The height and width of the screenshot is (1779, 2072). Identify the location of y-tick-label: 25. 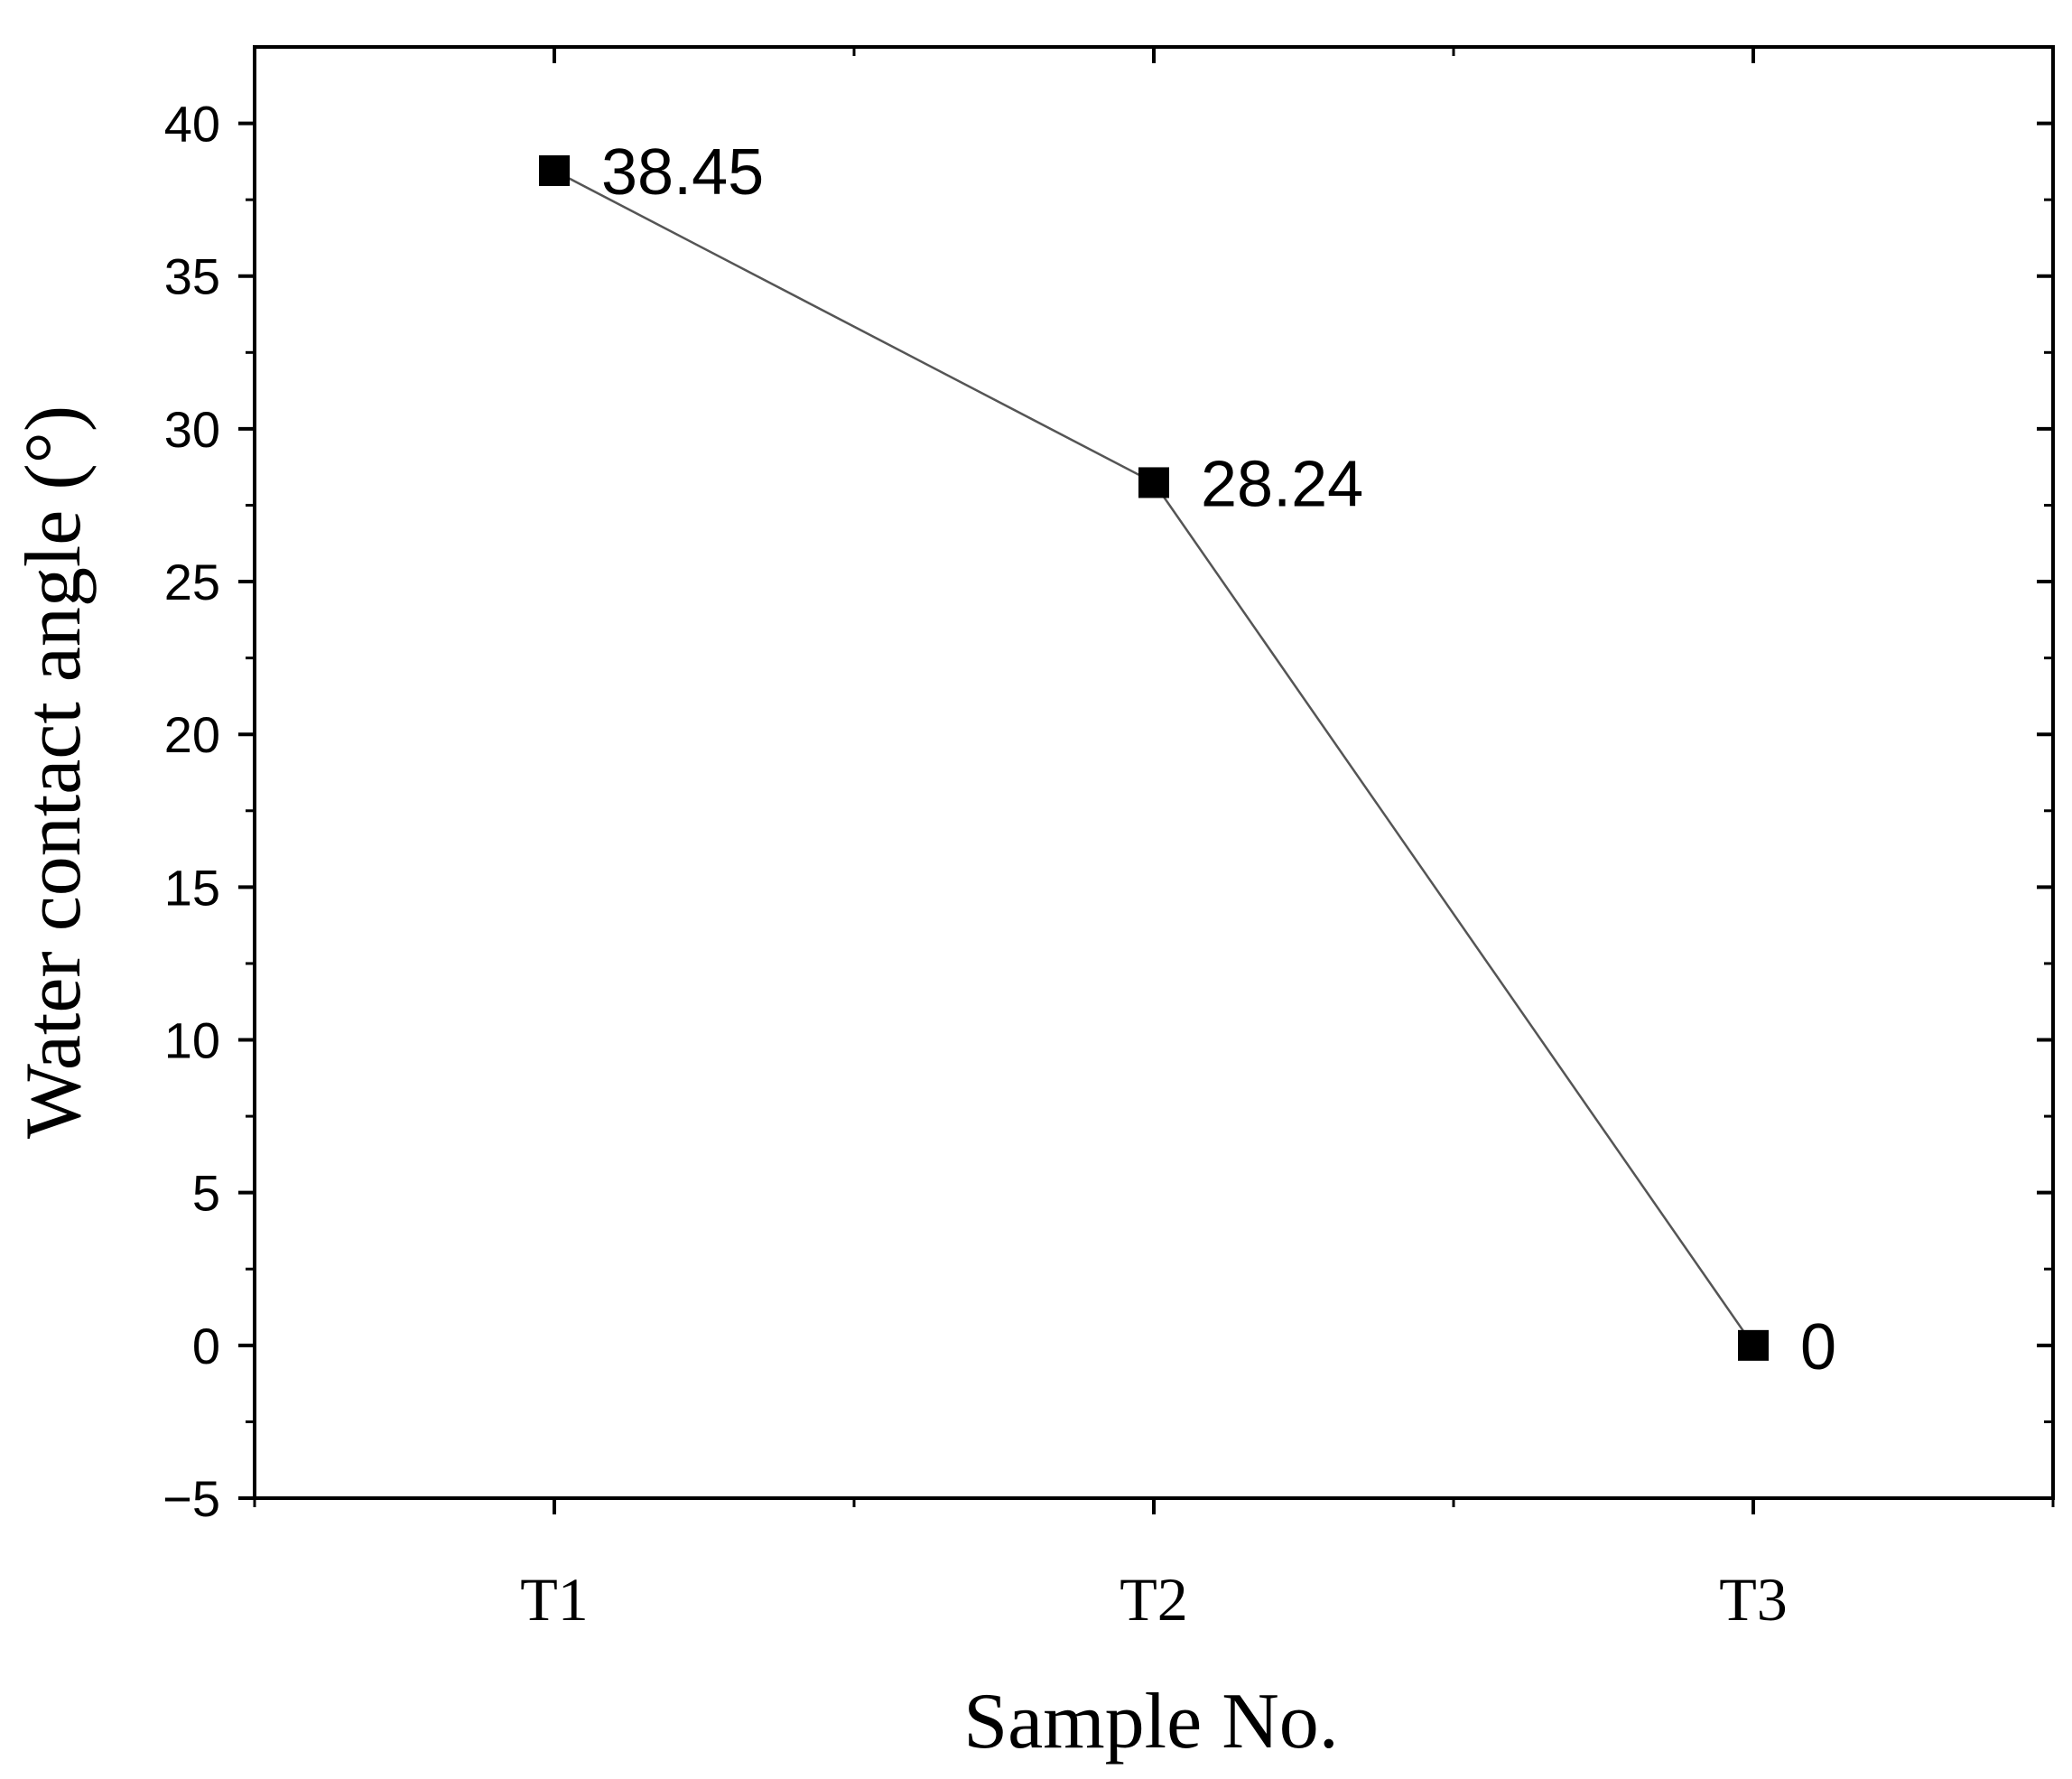
(192, 582).